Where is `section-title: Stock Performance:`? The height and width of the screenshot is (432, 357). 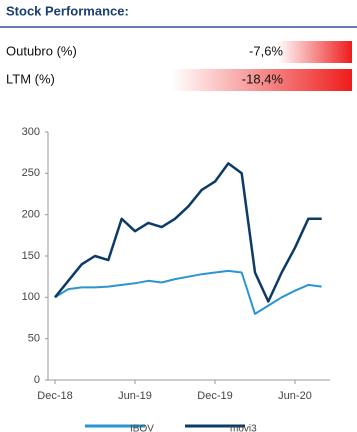
section-title: Stock Performance: is located at coordinates (67, 10).